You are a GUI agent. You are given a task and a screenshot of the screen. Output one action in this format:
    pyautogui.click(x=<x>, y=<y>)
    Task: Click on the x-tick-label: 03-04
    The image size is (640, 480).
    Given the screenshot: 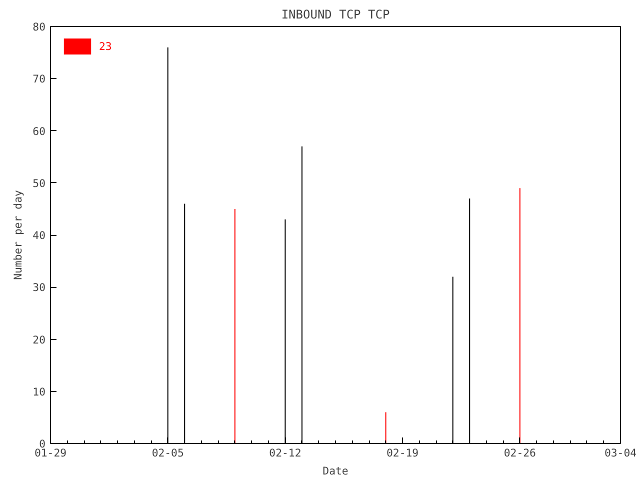 What is the action you would take?
    pyautogui.click(x=620, y=453)
    